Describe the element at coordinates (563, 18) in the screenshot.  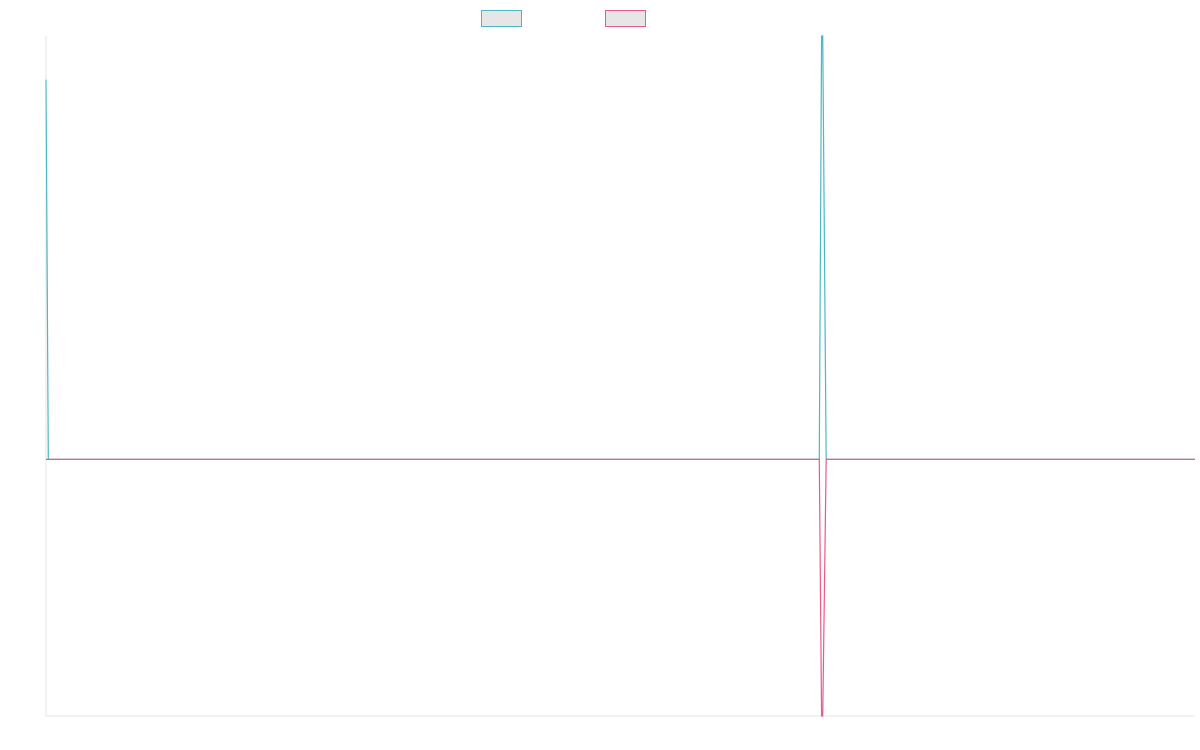
I see `legend` at that location.